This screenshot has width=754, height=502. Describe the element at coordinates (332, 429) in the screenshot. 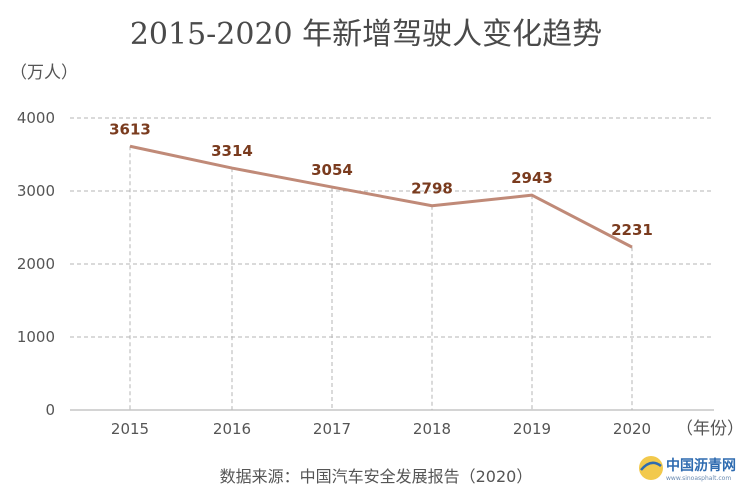

I see `x-tick-label-2017: 2017` at that location.